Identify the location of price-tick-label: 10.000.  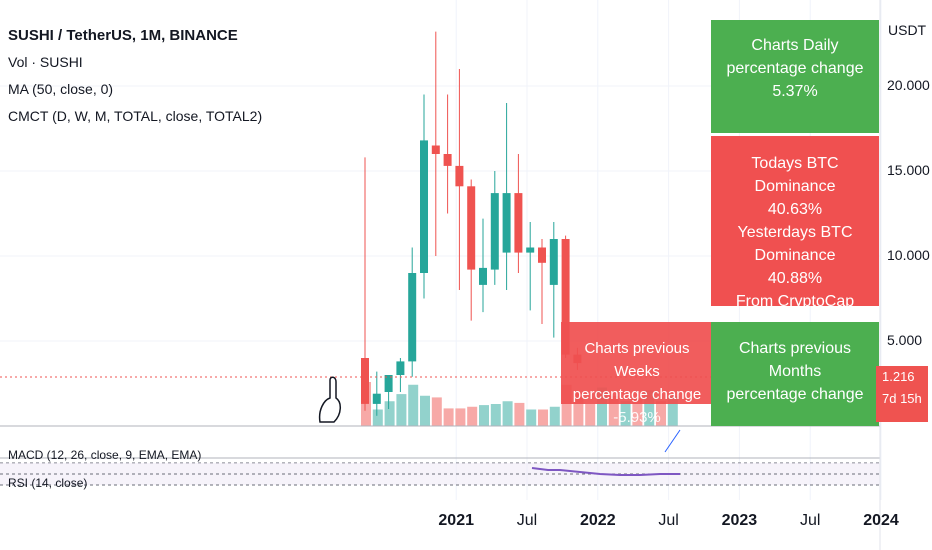
(908, 255).